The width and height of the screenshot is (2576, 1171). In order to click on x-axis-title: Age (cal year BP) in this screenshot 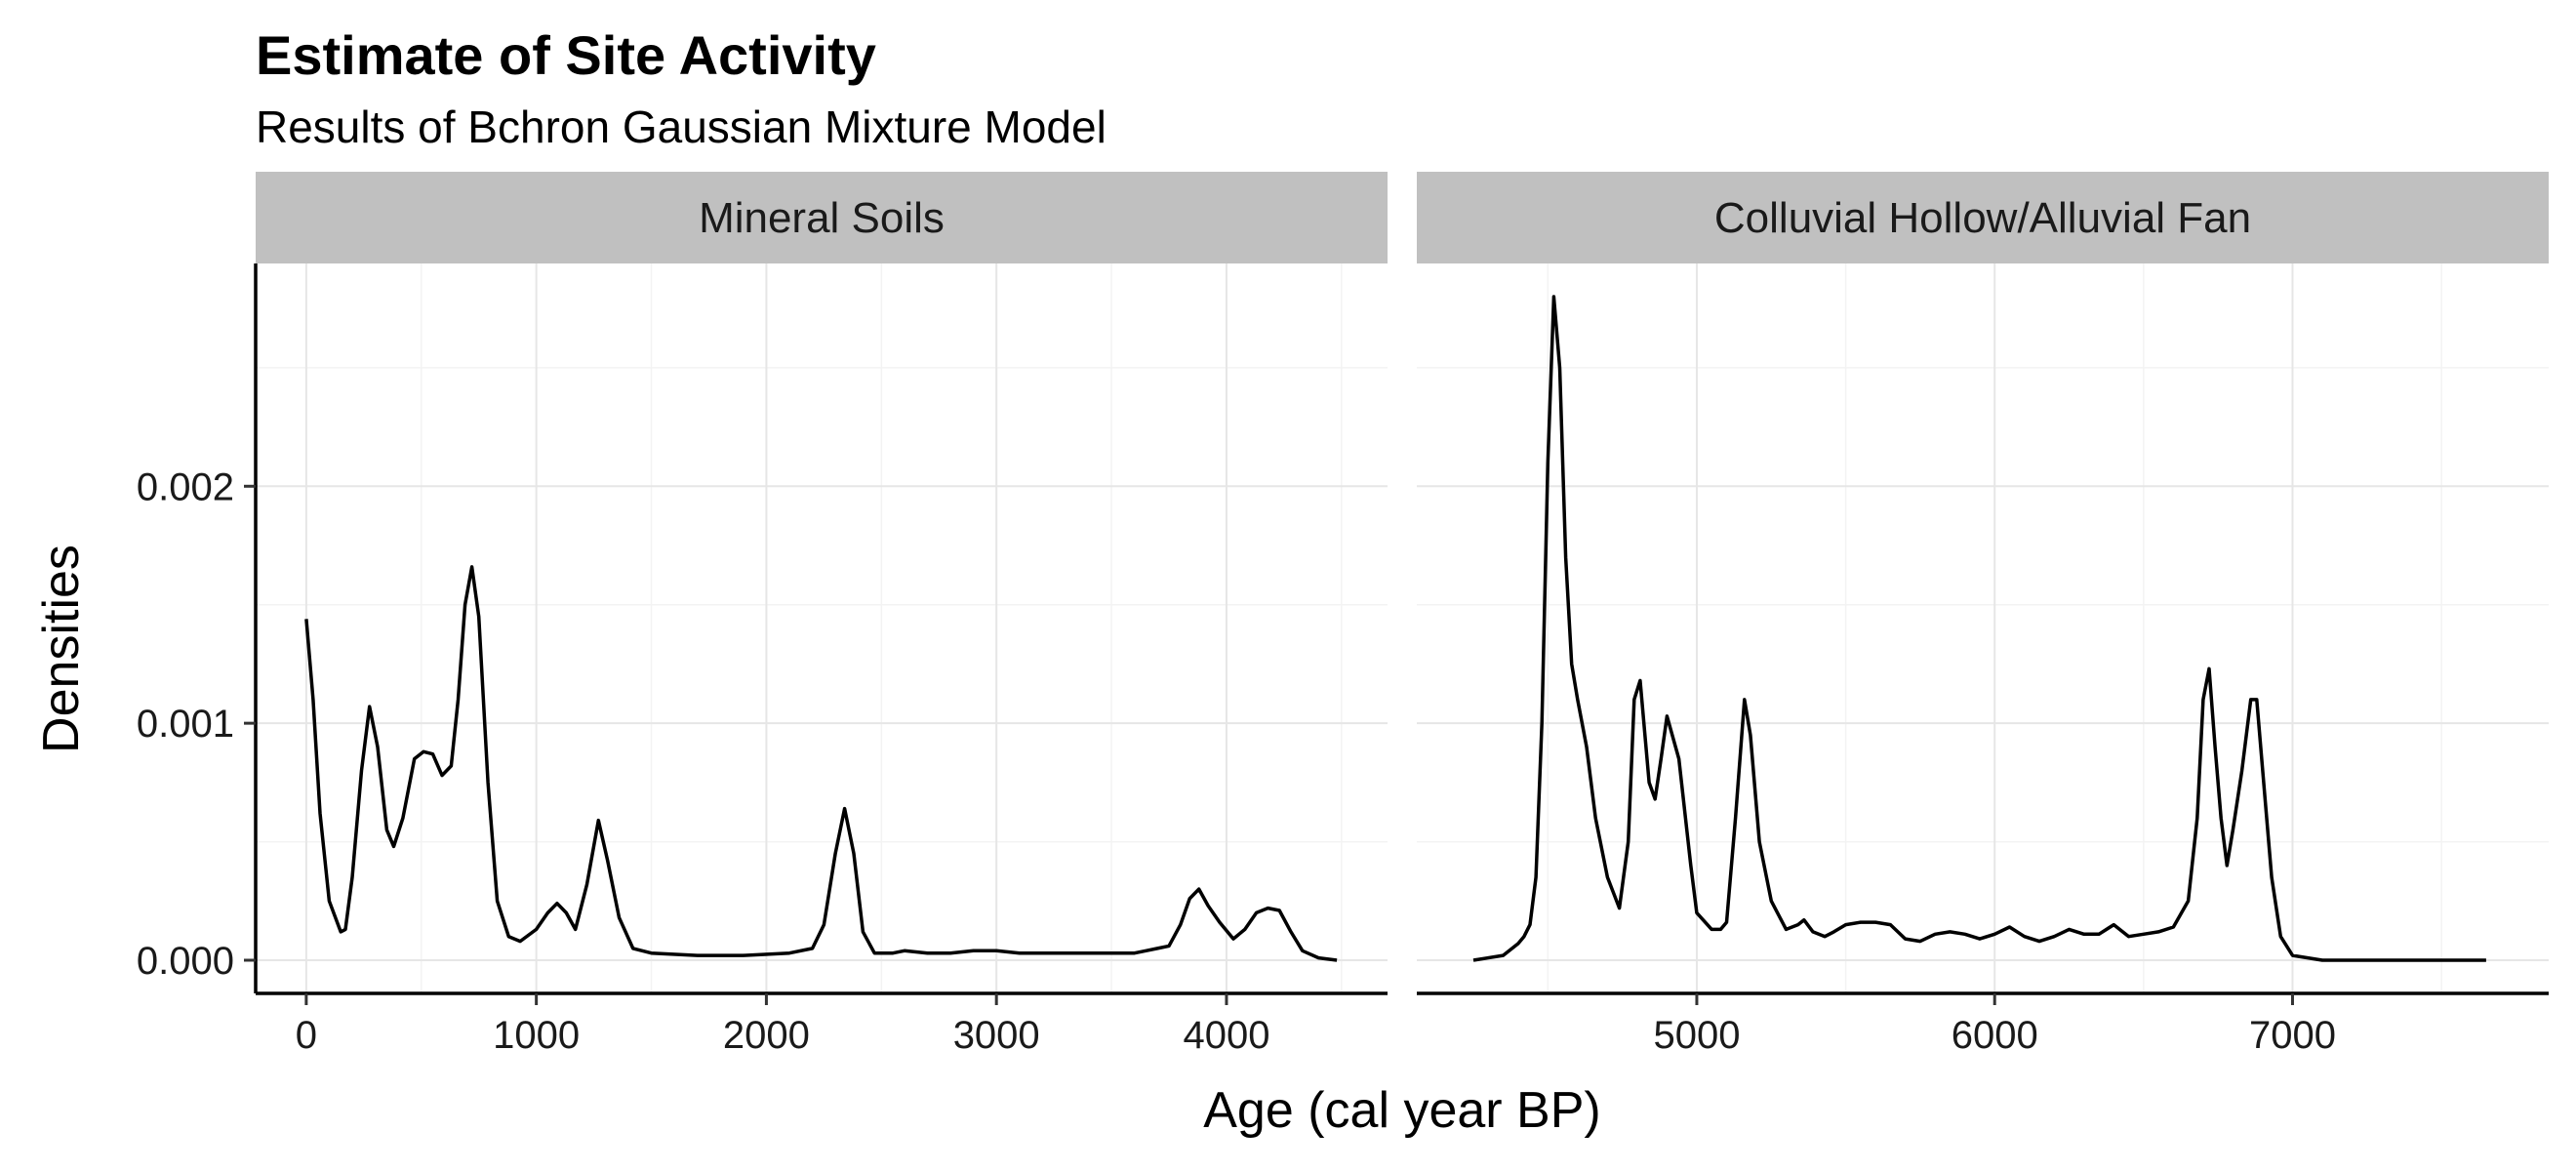, I will do `click(1402, 1110)`.